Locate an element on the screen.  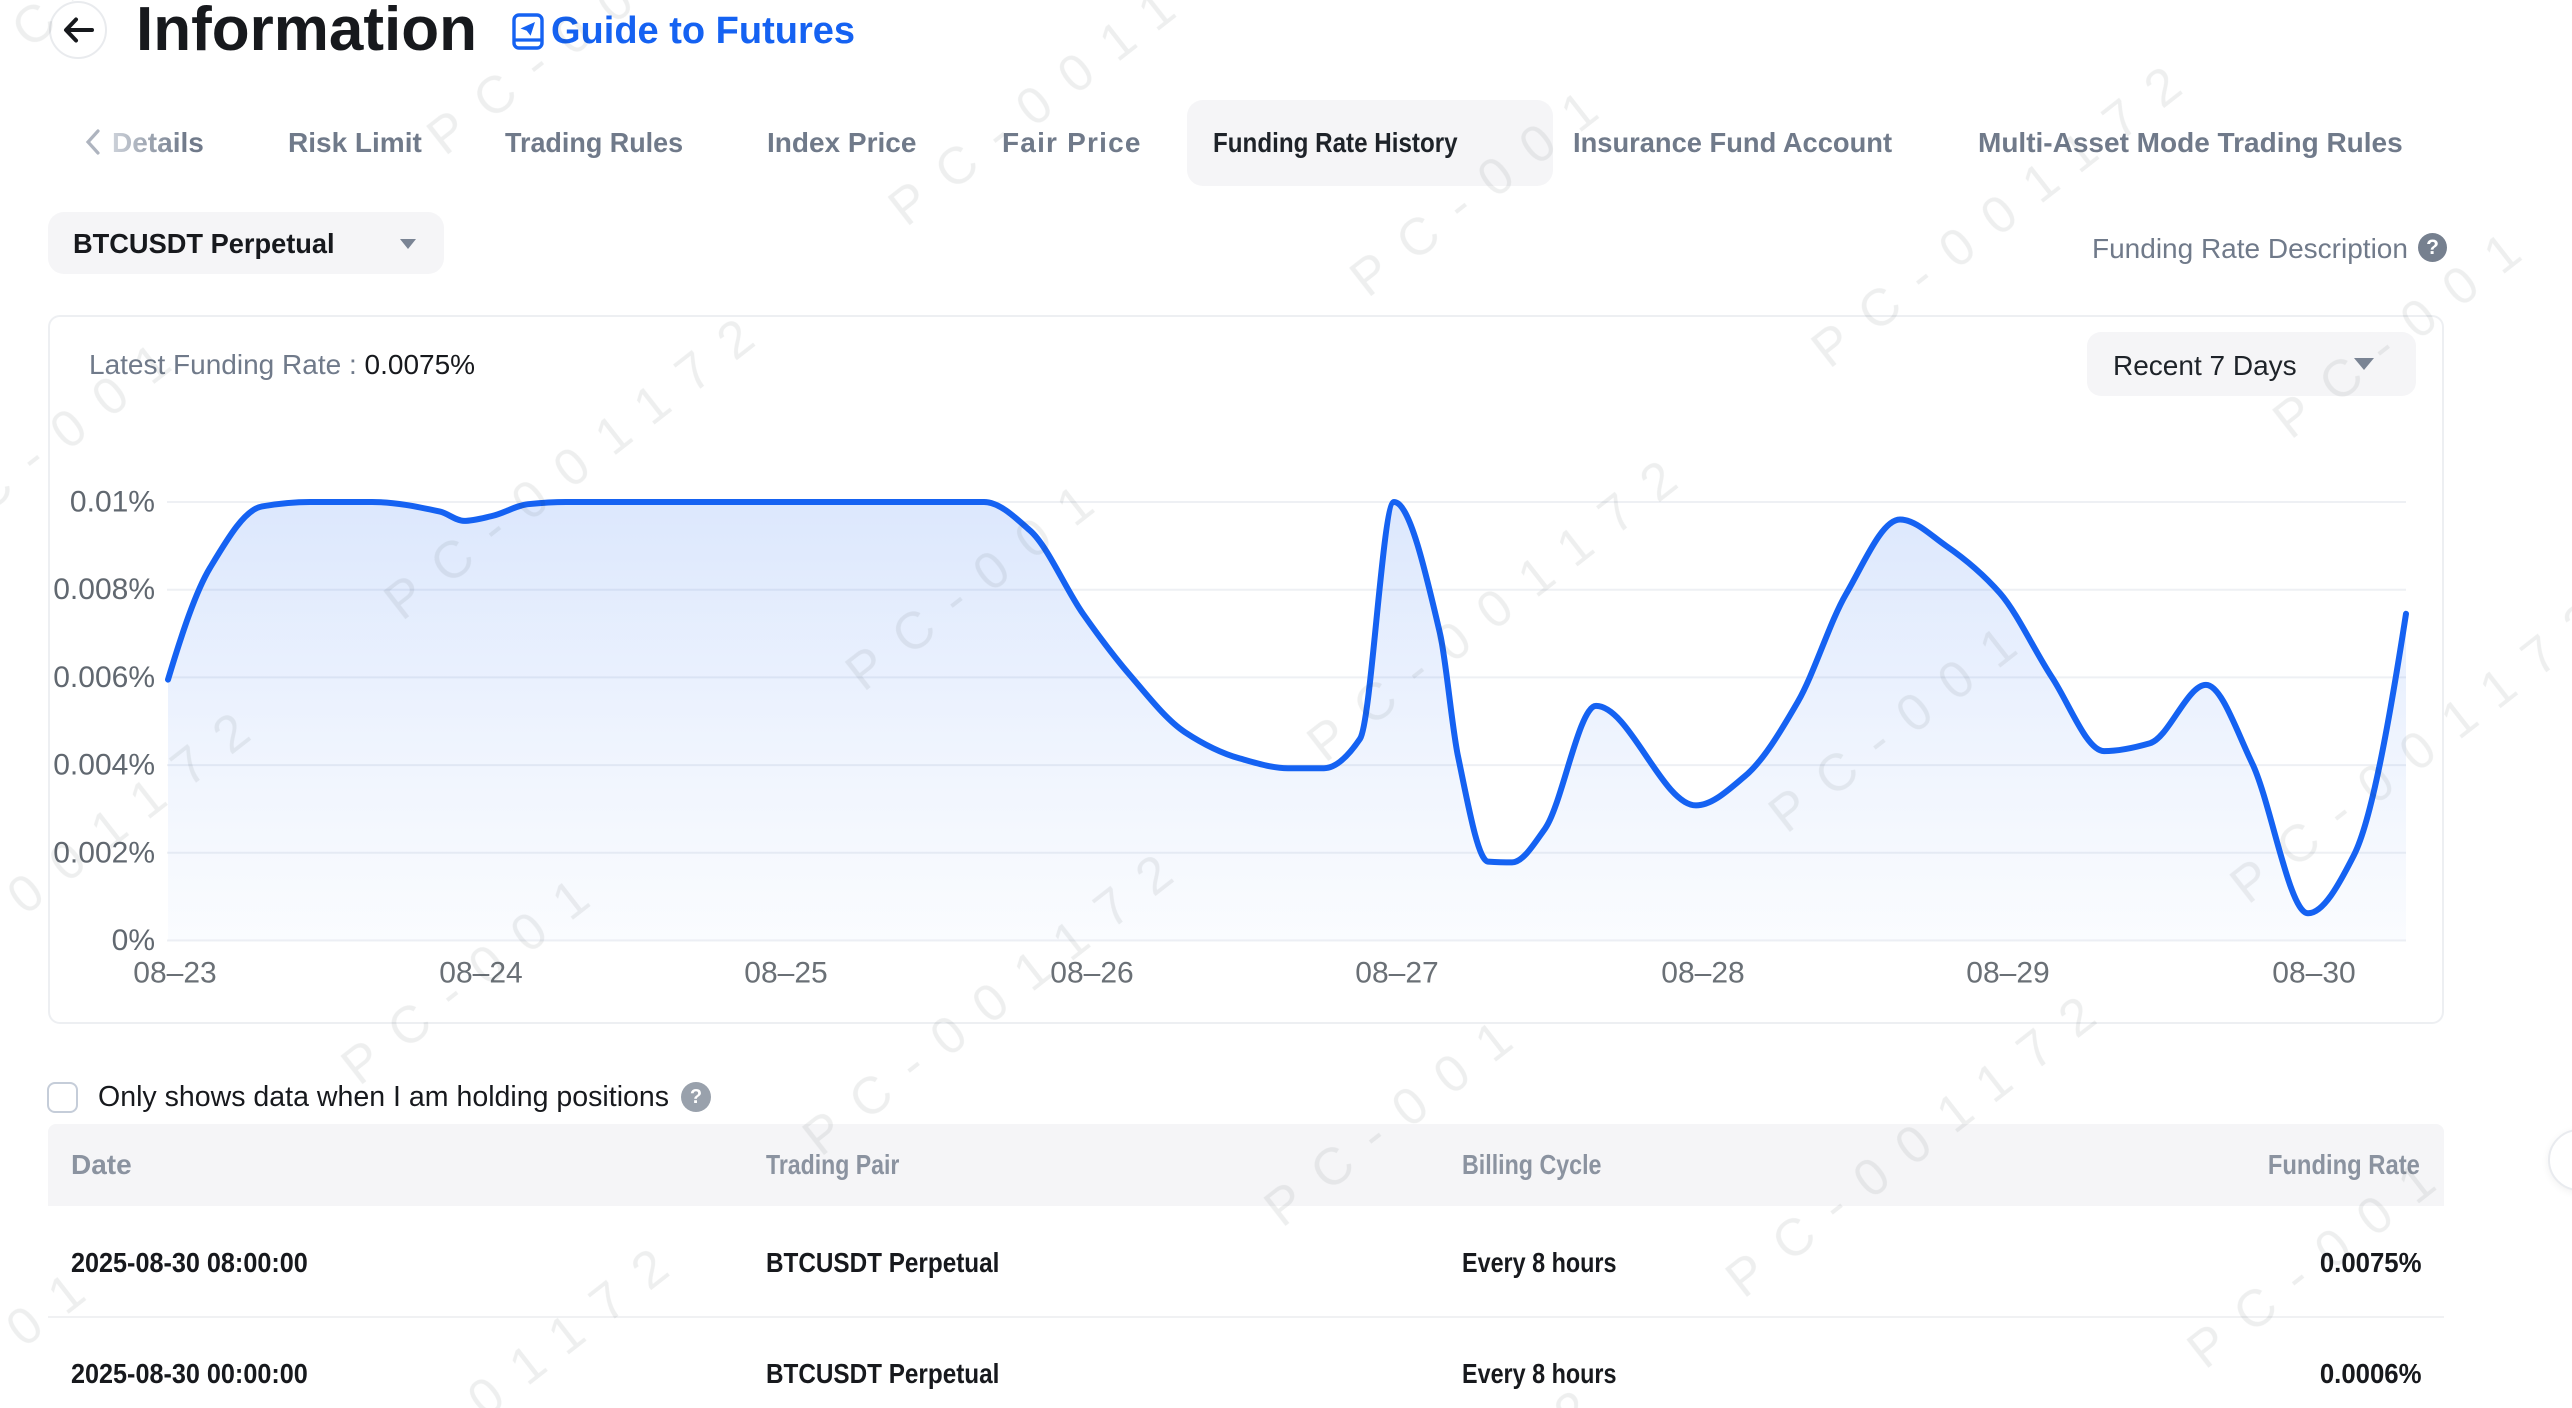
svg-text: 0.002% is located at coordinates (104, 852).